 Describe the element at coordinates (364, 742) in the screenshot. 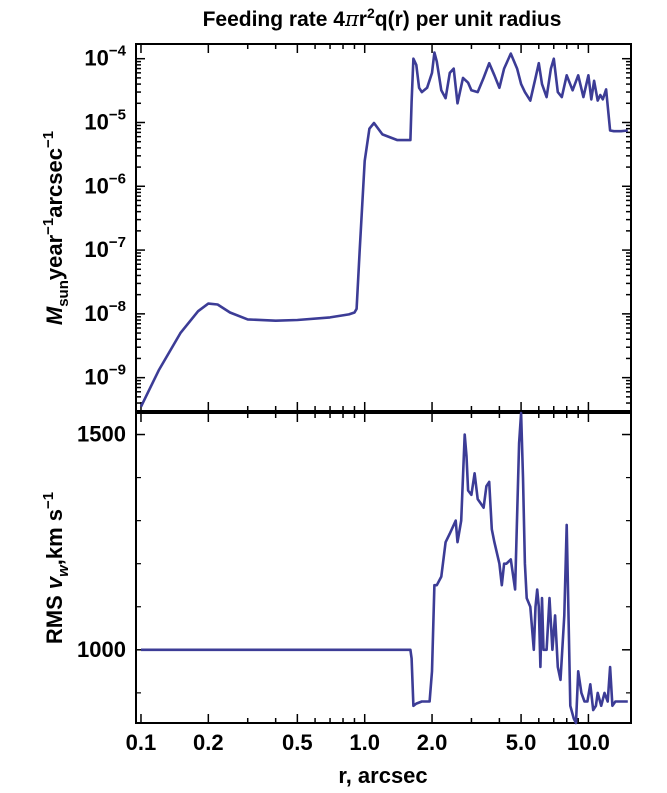

I see `x-tick-label: 1.0` at that location.